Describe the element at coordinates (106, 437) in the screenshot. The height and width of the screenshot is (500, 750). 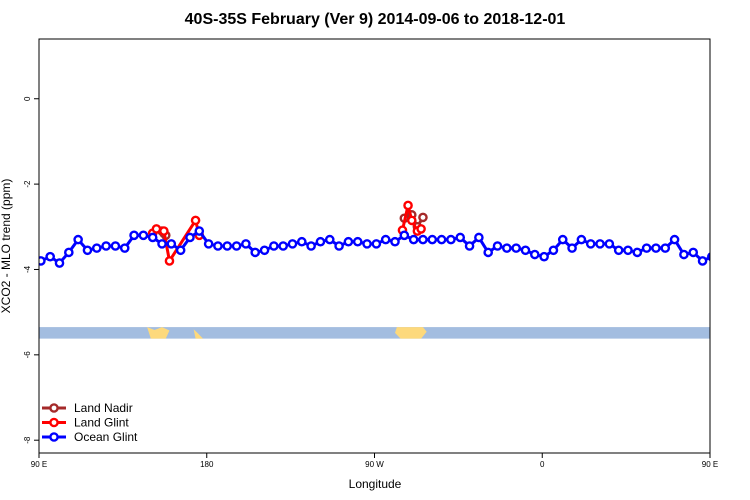
I see `legend-label-ocean-glint: Ocean Glint` at that location.